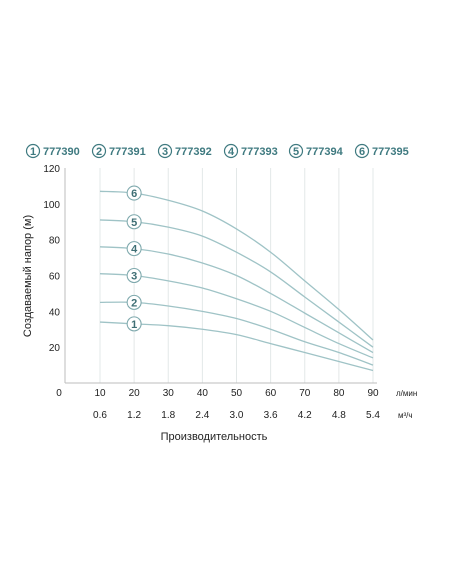 This screenshot has height=584, width=452. I want to click on x2-tick-label: 3.6, so click(271, 415).